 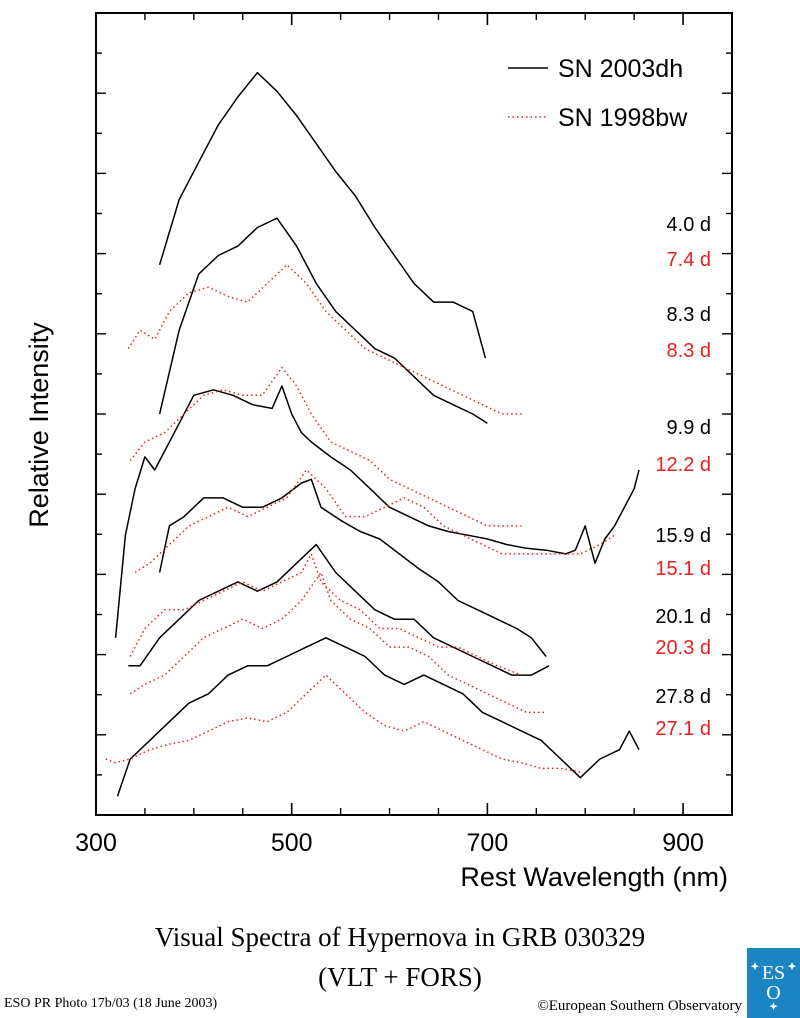 What do you see at coordinates (689, 225) in the screenshot?
I see `epoch-label-sn2003dh: 4.0 d` at bounding box center [689, 225].